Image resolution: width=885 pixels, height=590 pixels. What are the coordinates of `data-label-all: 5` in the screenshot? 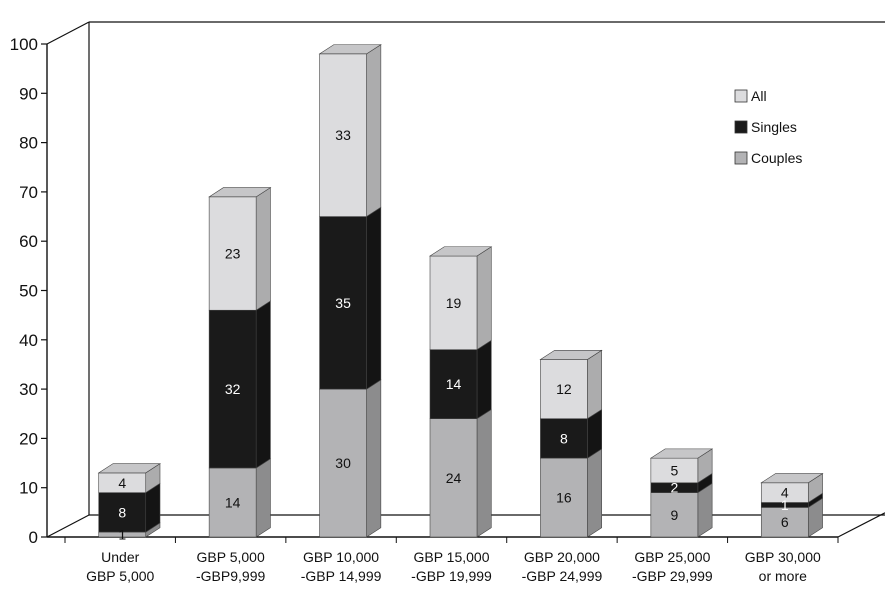 It's located at (674, 470).